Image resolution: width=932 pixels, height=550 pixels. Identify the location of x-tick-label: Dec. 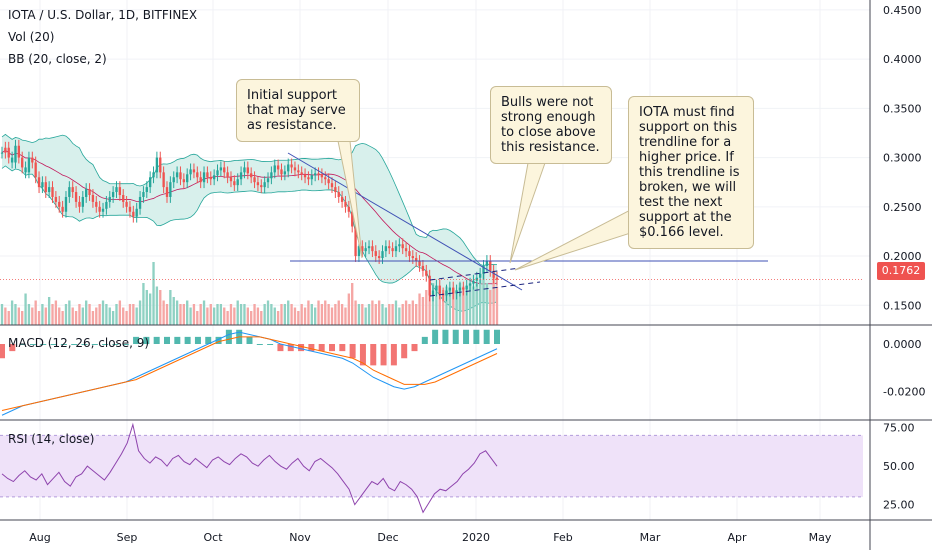
(387, 537).